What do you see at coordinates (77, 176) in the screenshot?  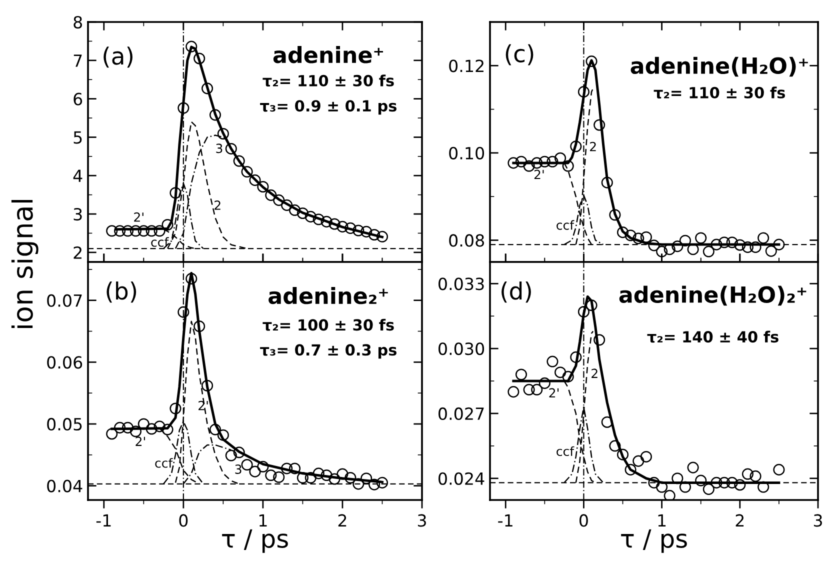 I see `y-tick-label: 4` at bounding box center [77, 176].